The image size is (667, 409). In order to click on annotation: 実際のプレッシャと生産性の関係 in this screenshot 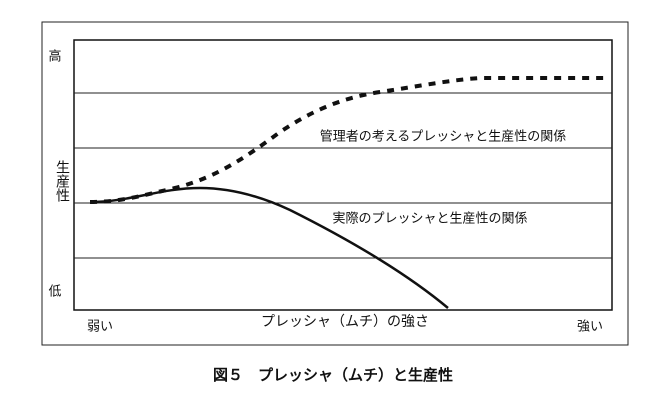, I will do `click(429, 219)`.